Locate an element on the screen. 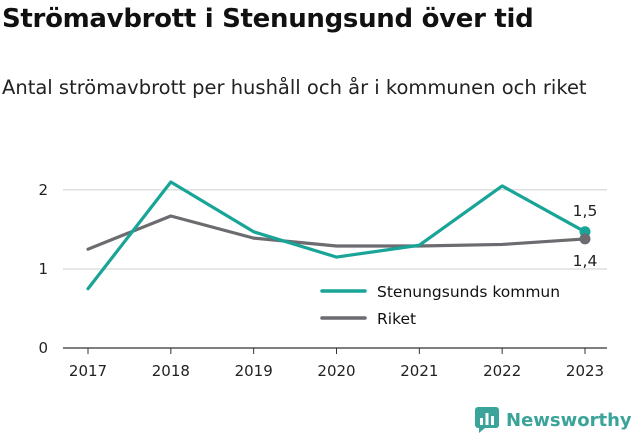  end-markers: 1,5 1,4 is located at coordinates (585, 236).